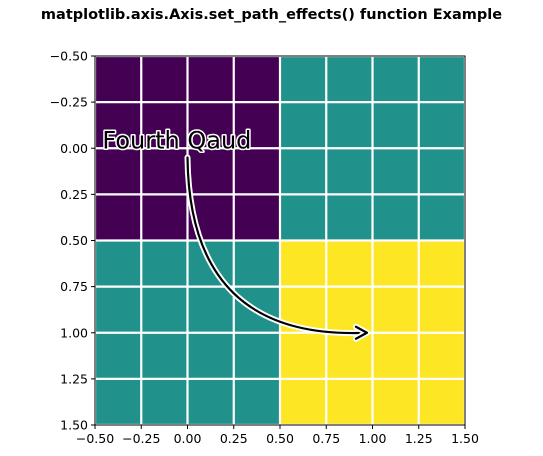 The image size is (543, 456). I want to click on x-tick-label-3: 0.25, so click(234, 438).